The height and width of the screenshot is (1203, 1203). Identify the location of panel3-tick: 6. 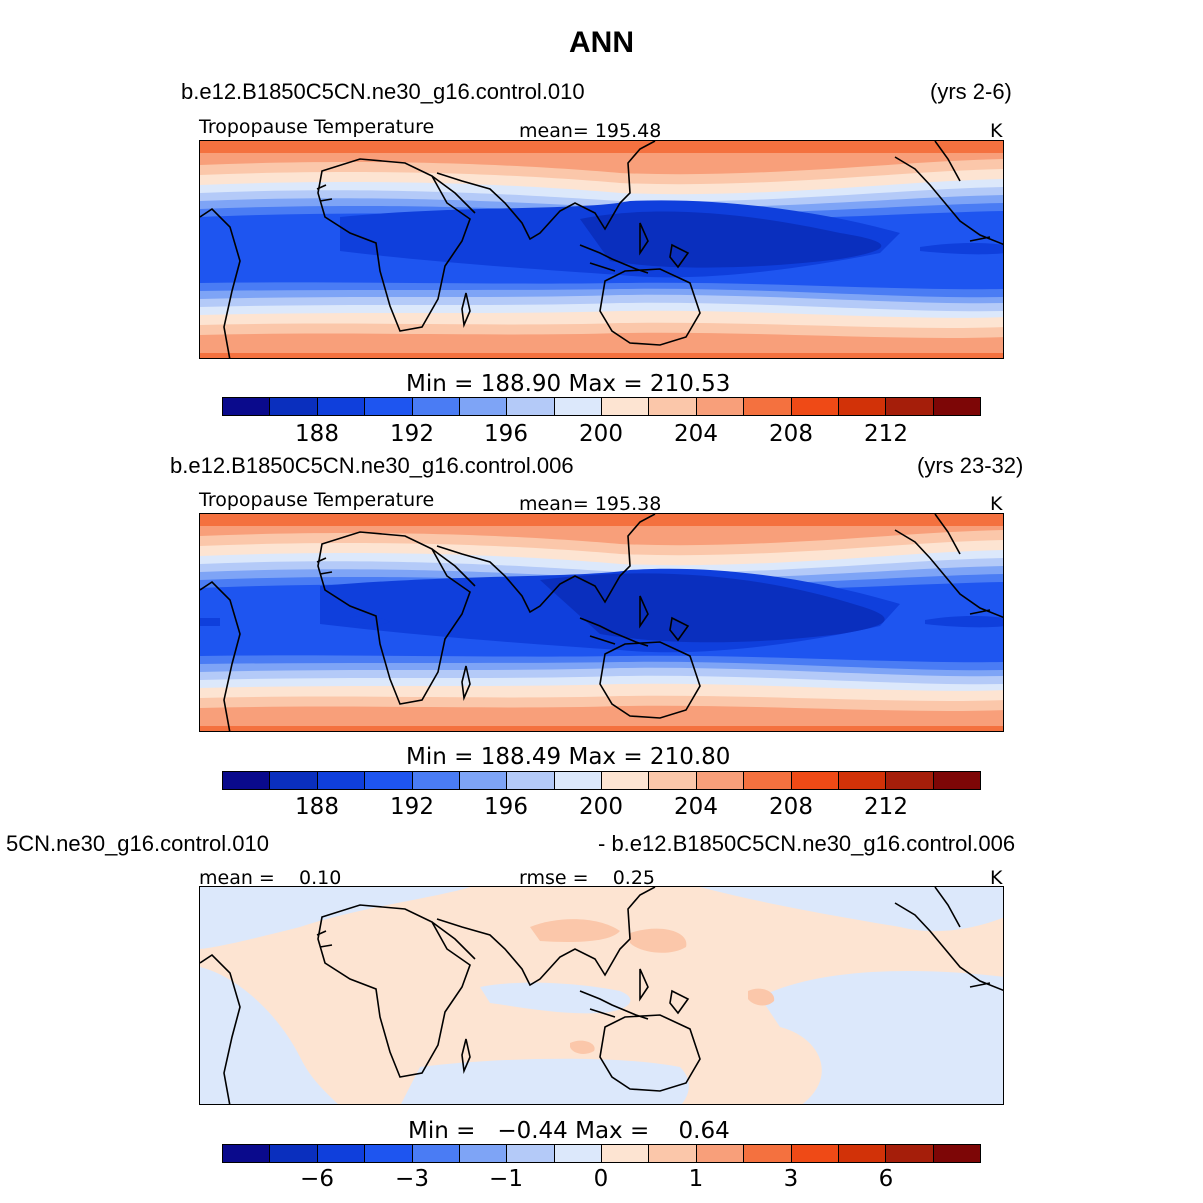
(886, 1179).